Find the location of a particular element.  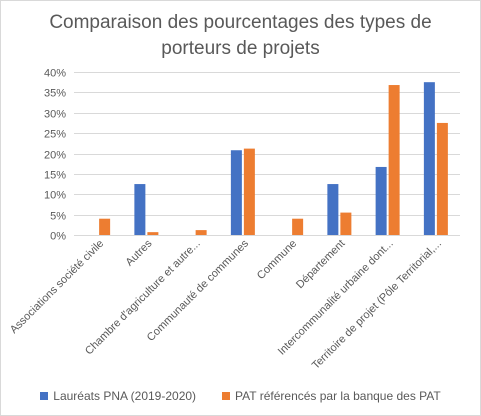

y-tick-label: 0% is located at coordinates (58, 237).